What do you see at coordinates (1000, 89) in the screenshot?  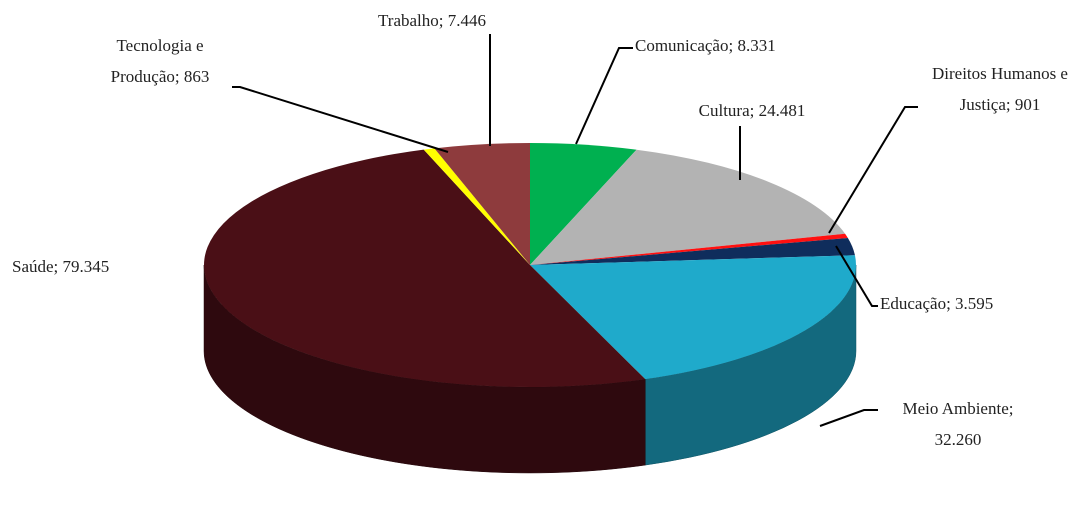 I see `data-label: Direitos Humanos e Justiça; 901` at bounding box center [1000, 89].